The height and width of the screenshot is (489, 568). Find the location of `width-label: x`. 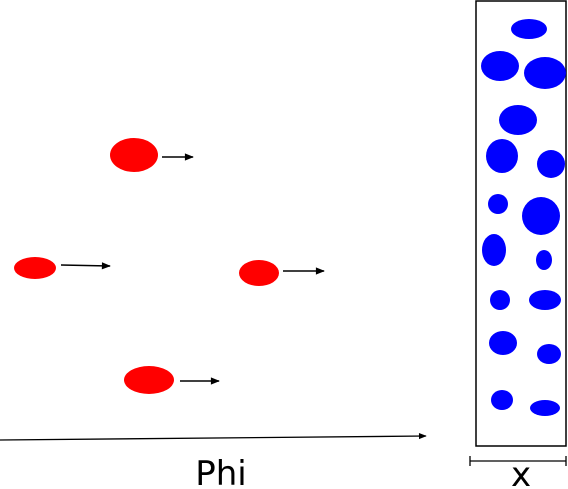

width-label: x is located at coordinates (521, 472).